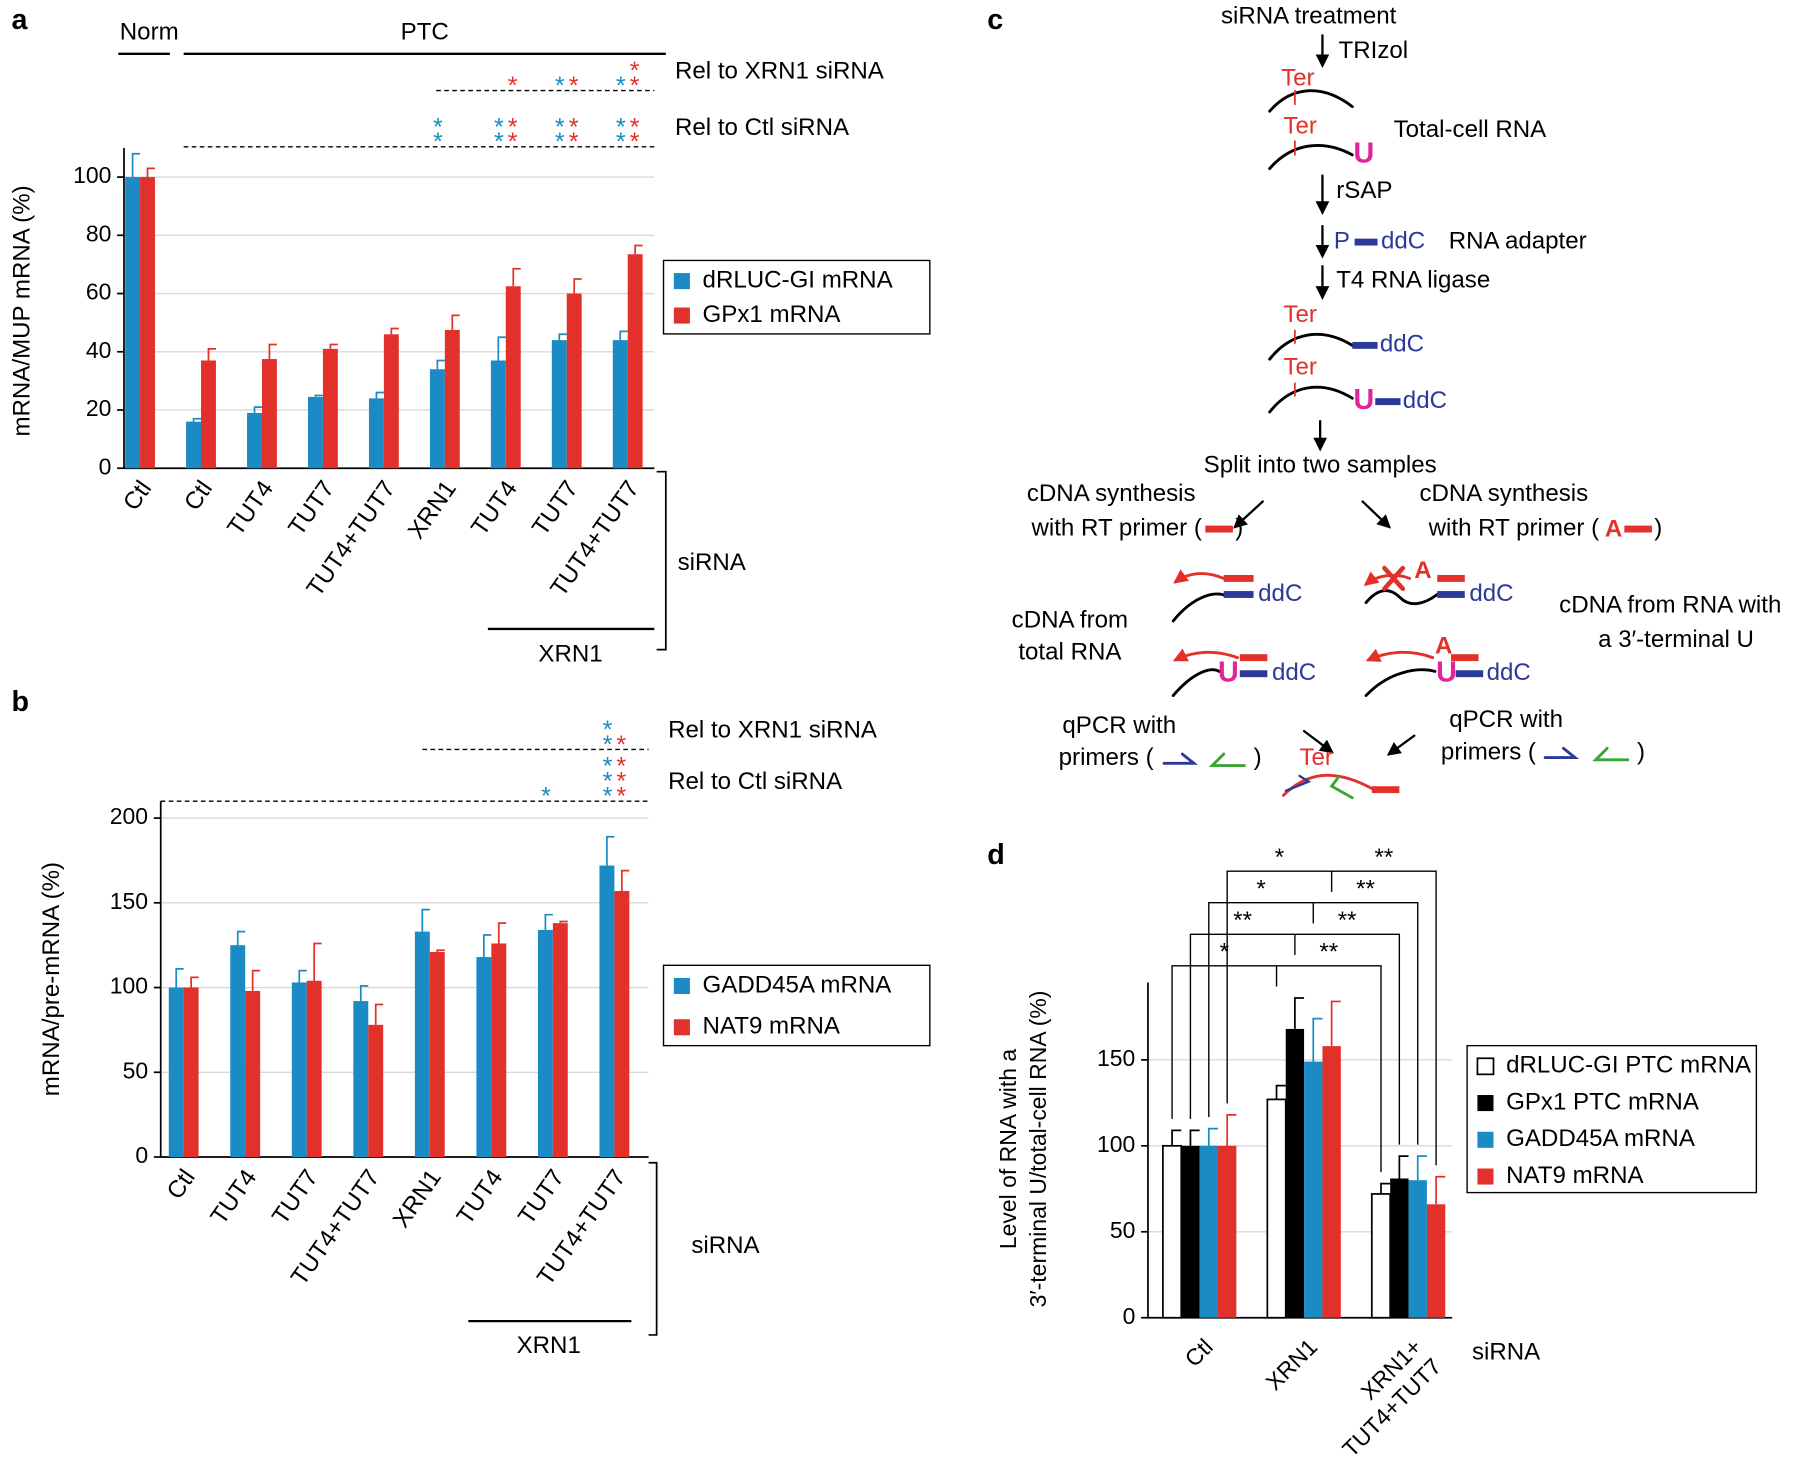 This screenshot has height=1476, width=1800. I want to click on step-label: qPCR with, so click(1119, 725).